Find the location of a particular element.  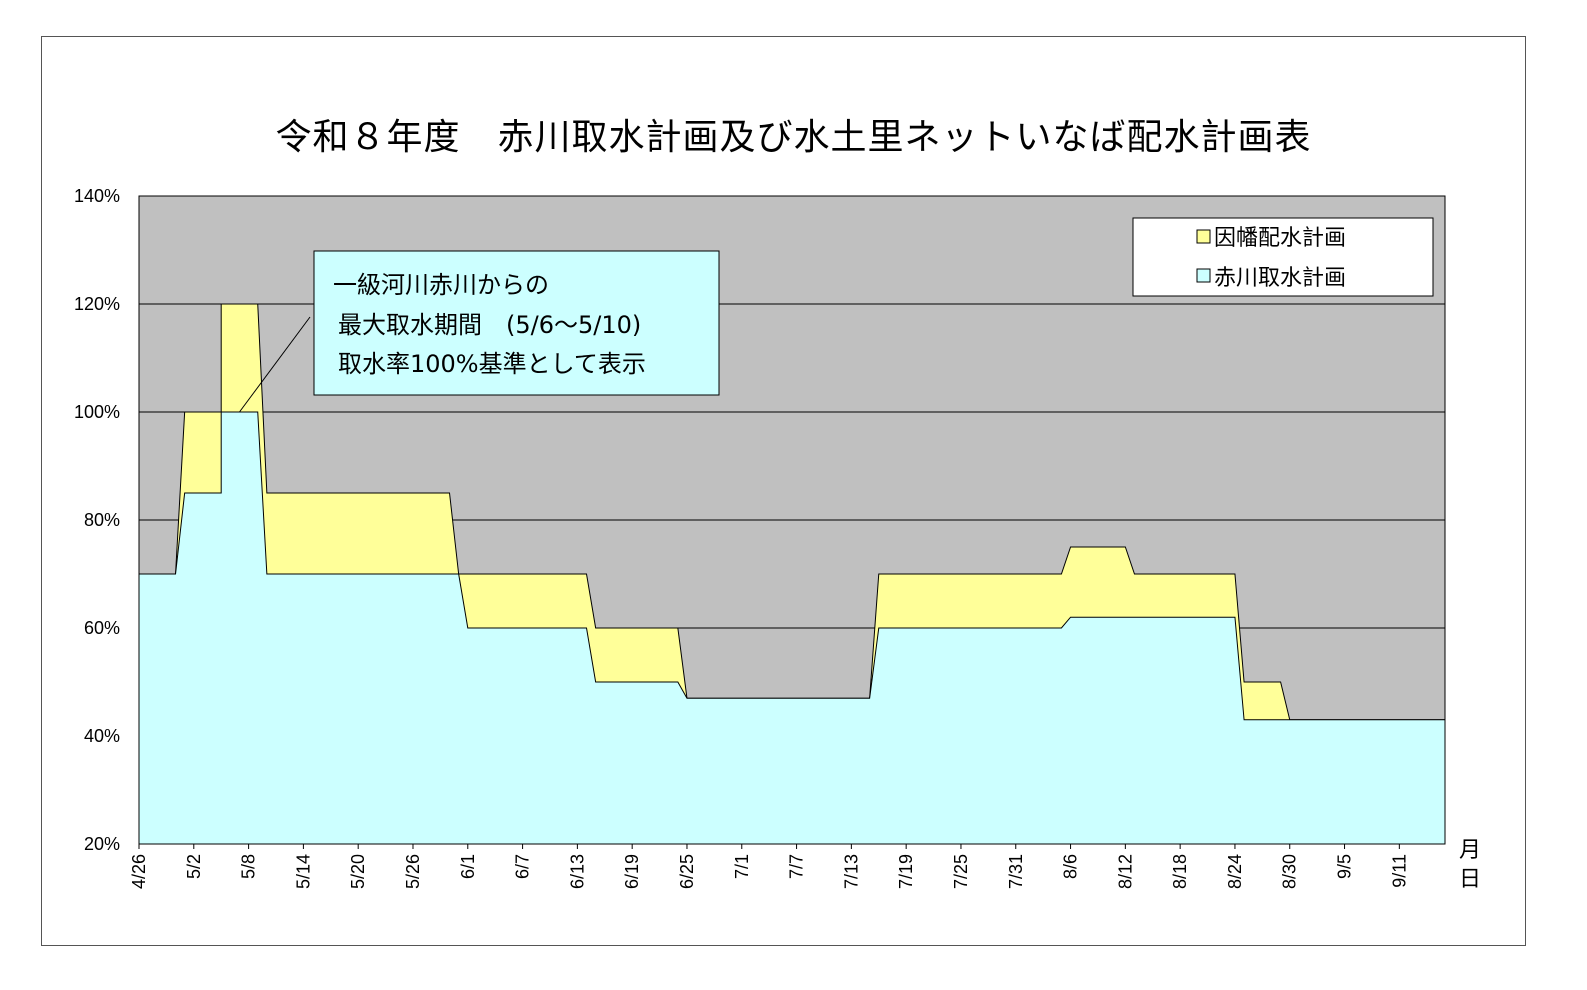

x-tick-label: 8/6 is located at coordinates (1071, 866).